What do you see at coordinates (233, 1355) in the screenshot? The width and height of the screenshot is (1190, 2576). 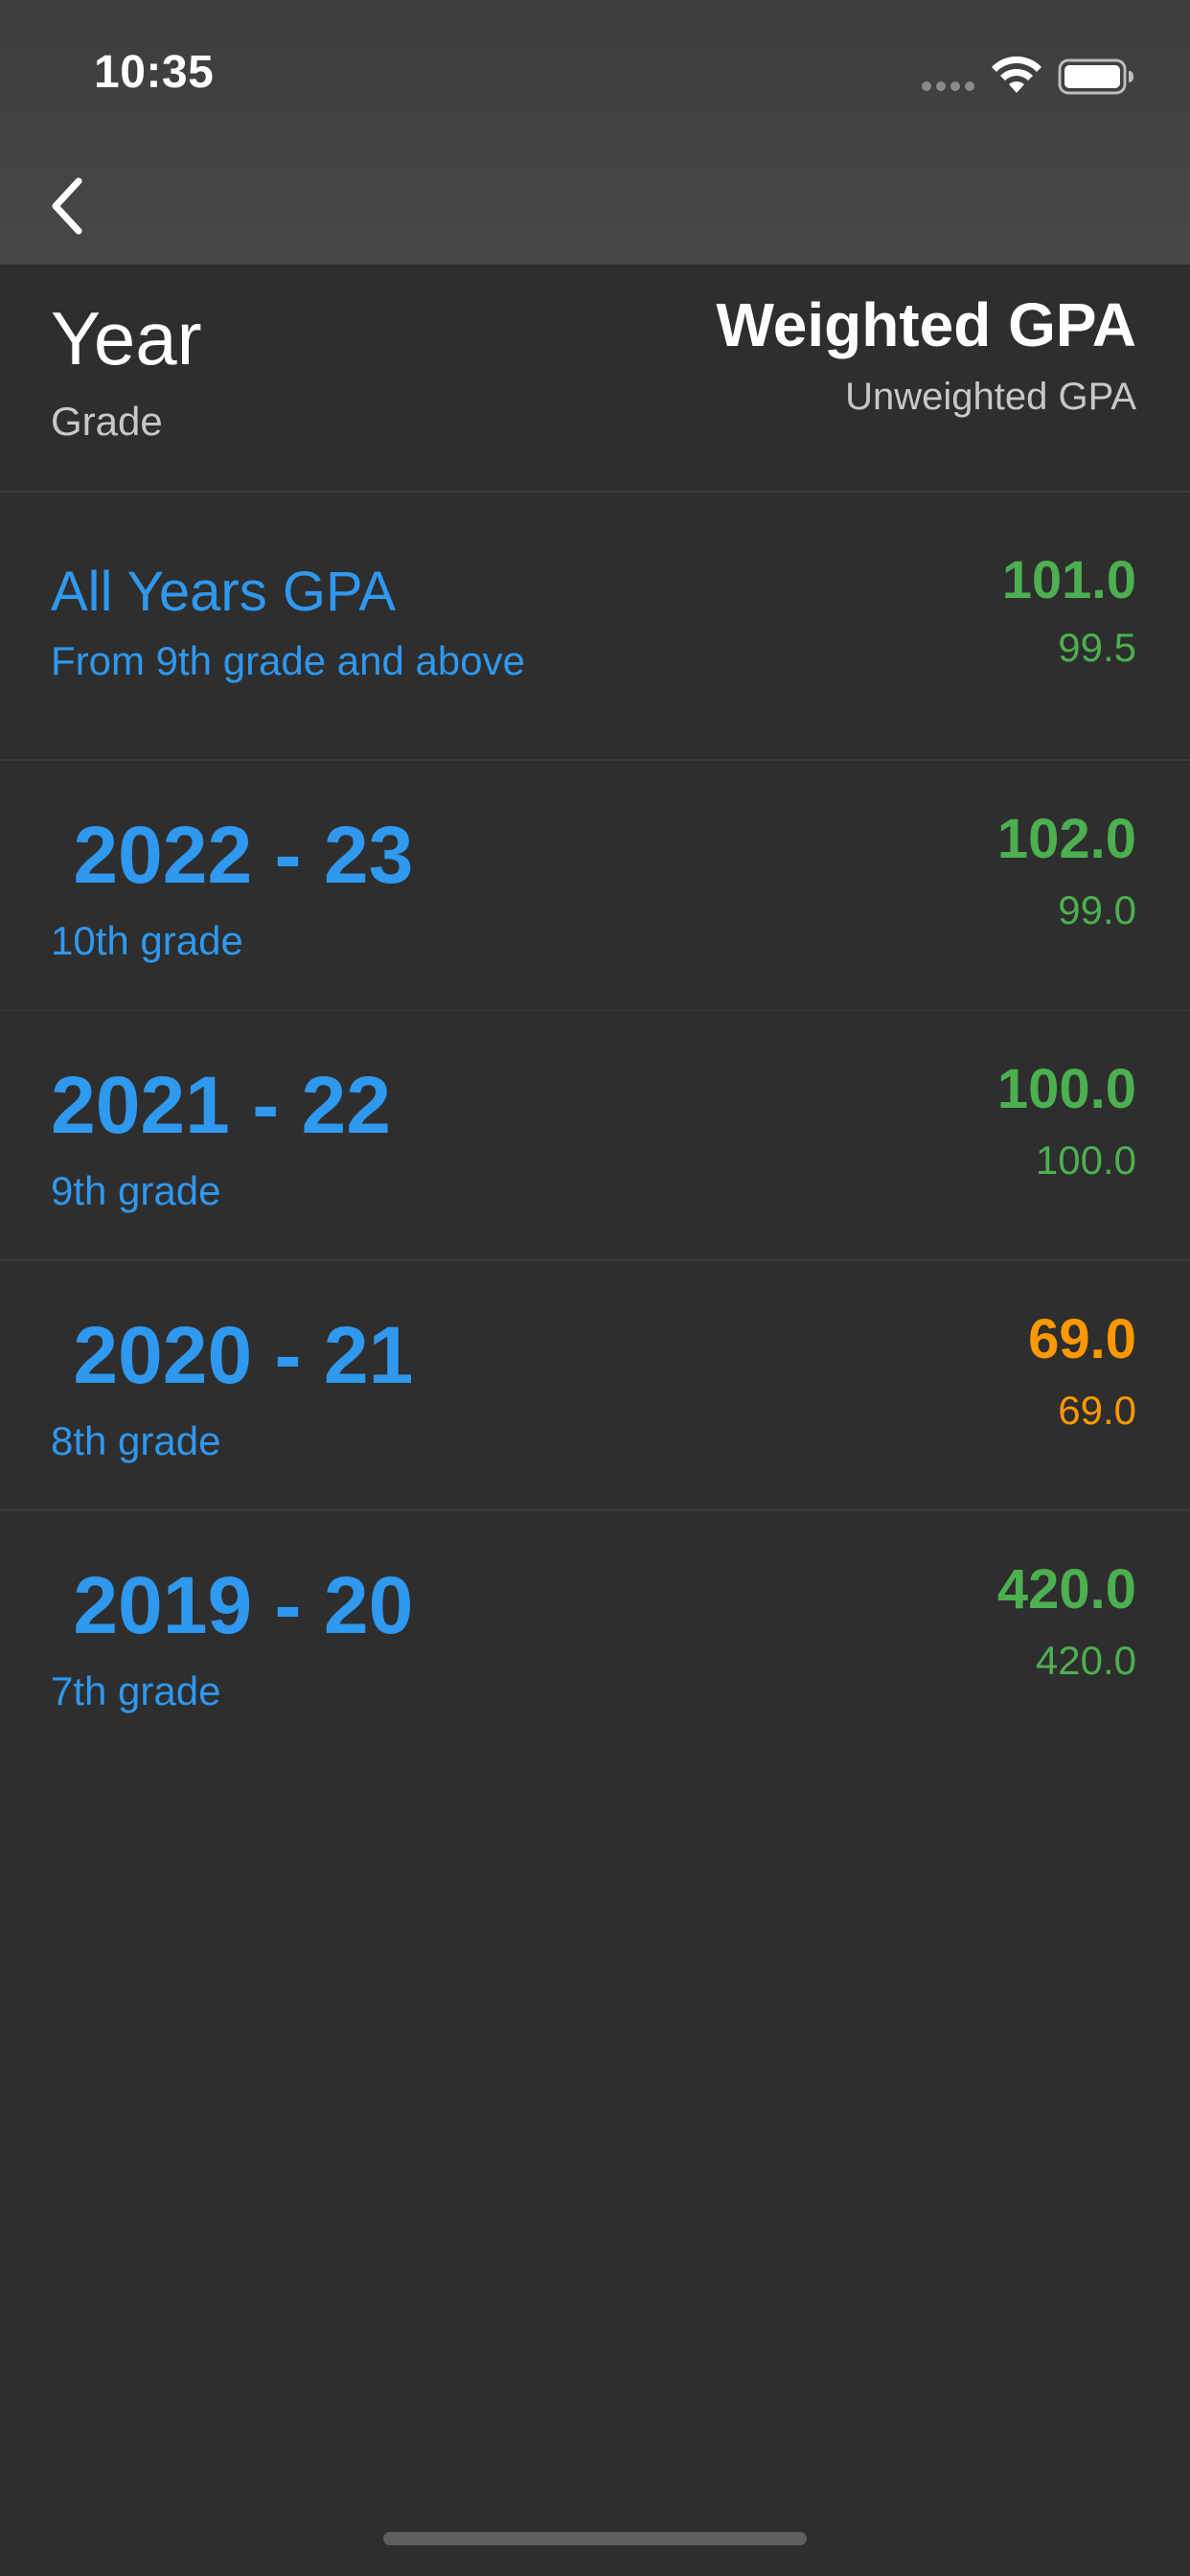 I see `row-title: 2020 - 21` at bounding box center [233, 1355].